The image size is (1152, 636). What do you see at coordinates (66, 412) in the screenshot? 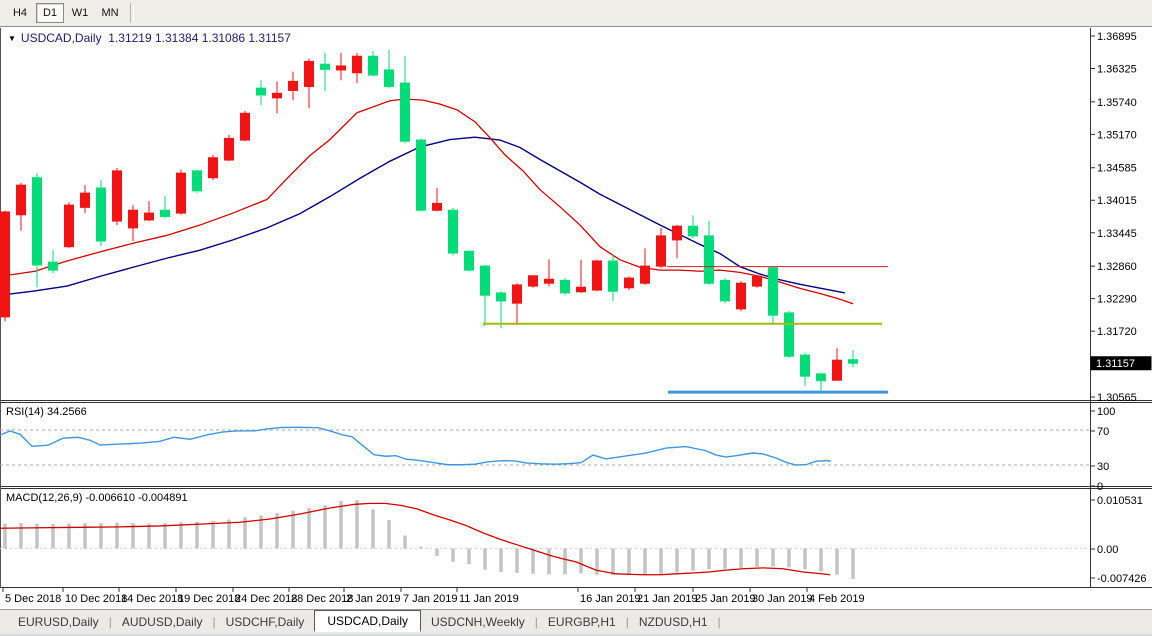
I see `rsi-value: 34.2566` at bounding box center [66, 412].